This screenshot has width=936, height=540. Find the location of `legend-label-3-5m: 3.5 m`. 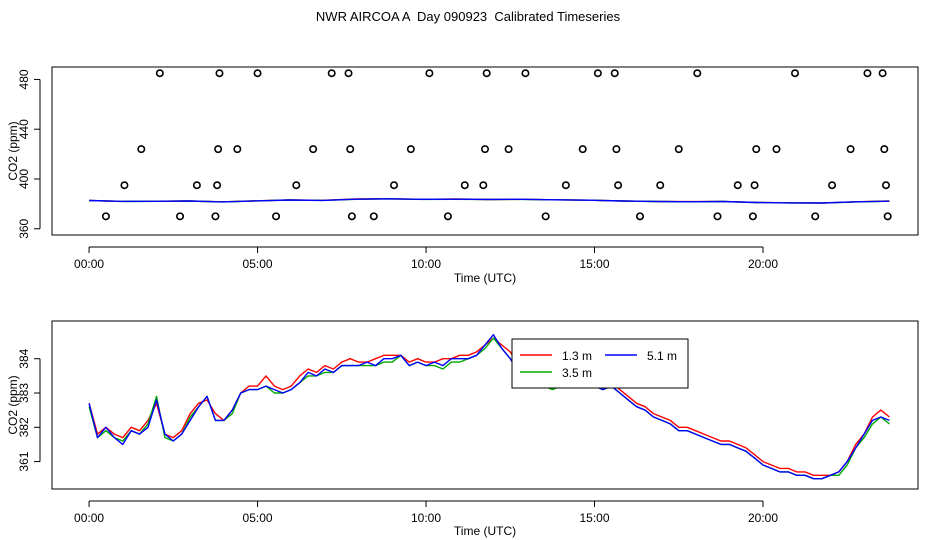

legend-label-3-5m: 3.5 m is located at coordinates (577, 373).